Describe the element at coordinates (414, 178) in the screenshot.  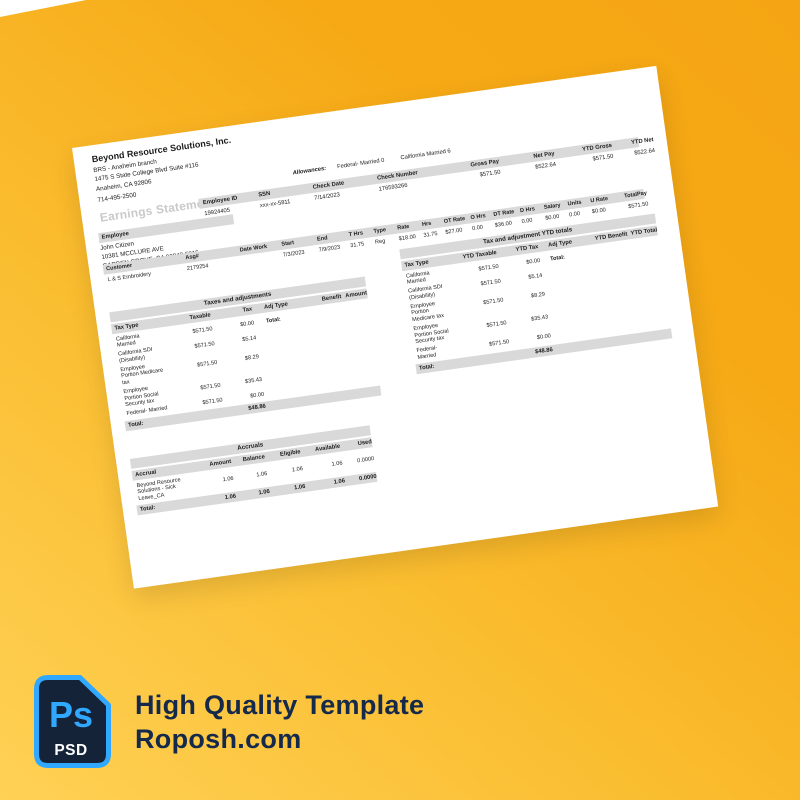
I see `summary-column: Check Number 176593266` at that location.